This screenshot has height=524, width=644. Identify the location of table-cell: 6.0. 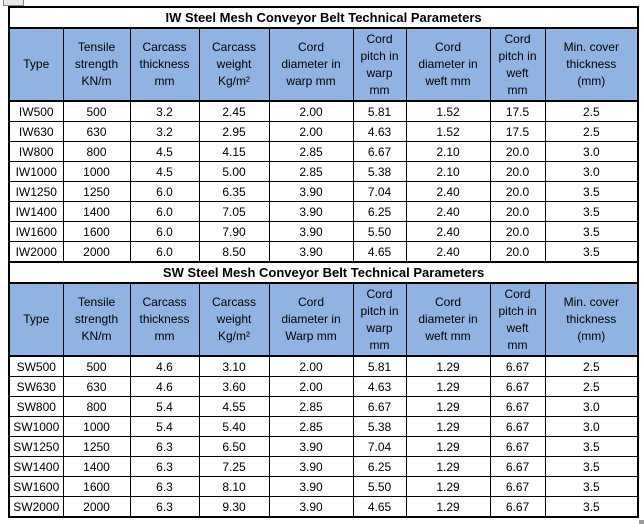
(164, 191).